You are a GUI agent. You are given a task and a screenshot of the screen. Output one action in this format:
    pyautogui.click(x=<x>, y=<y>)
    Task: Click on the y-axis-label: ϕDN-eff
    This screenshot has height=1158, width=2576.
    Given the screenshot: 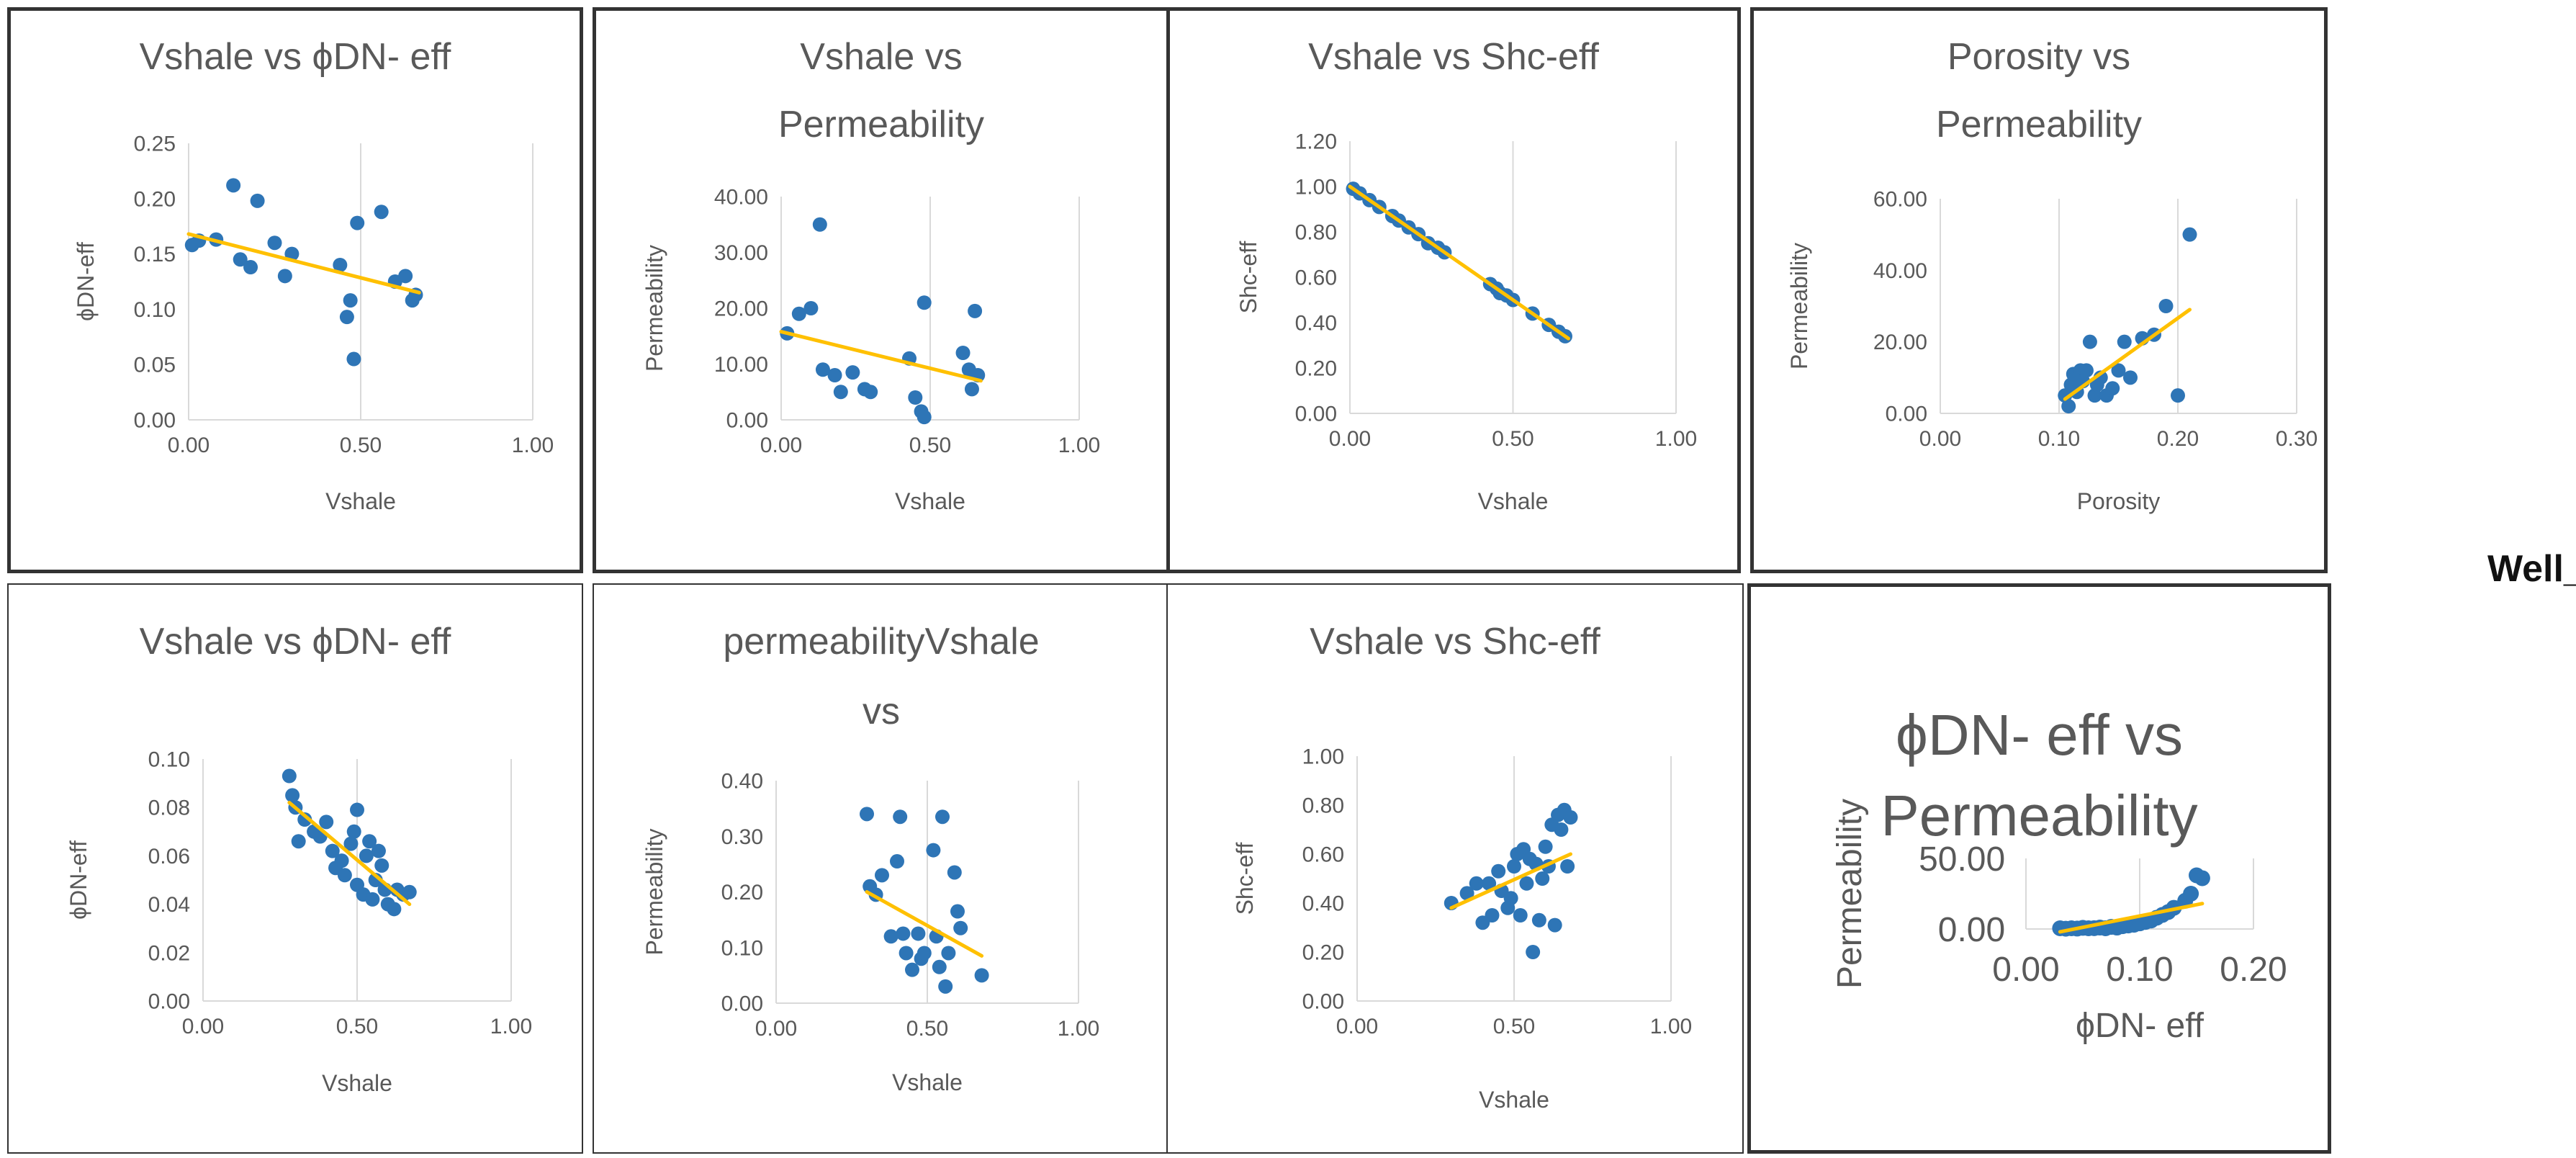 What is the action you would take?
    pyautogui.click(x=86, y=281)
    